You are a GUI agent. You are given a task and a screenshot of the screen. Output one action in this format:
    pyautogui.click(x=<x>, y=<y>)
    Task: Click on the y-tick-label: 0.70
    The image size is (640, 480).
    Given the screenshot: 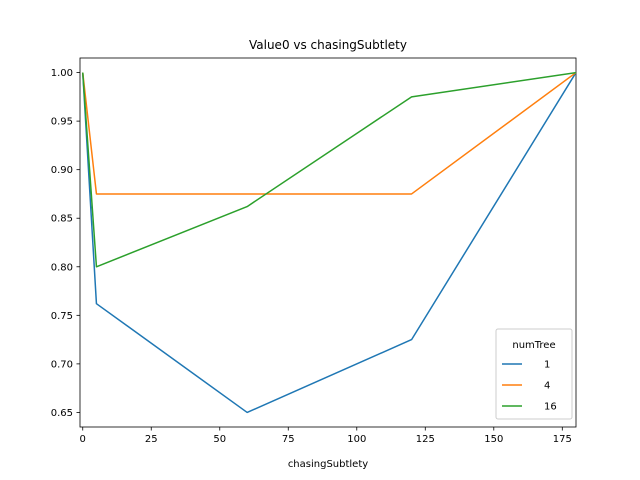 What is the action you would take?
    pyautogui.click(x=62, y=364)
    